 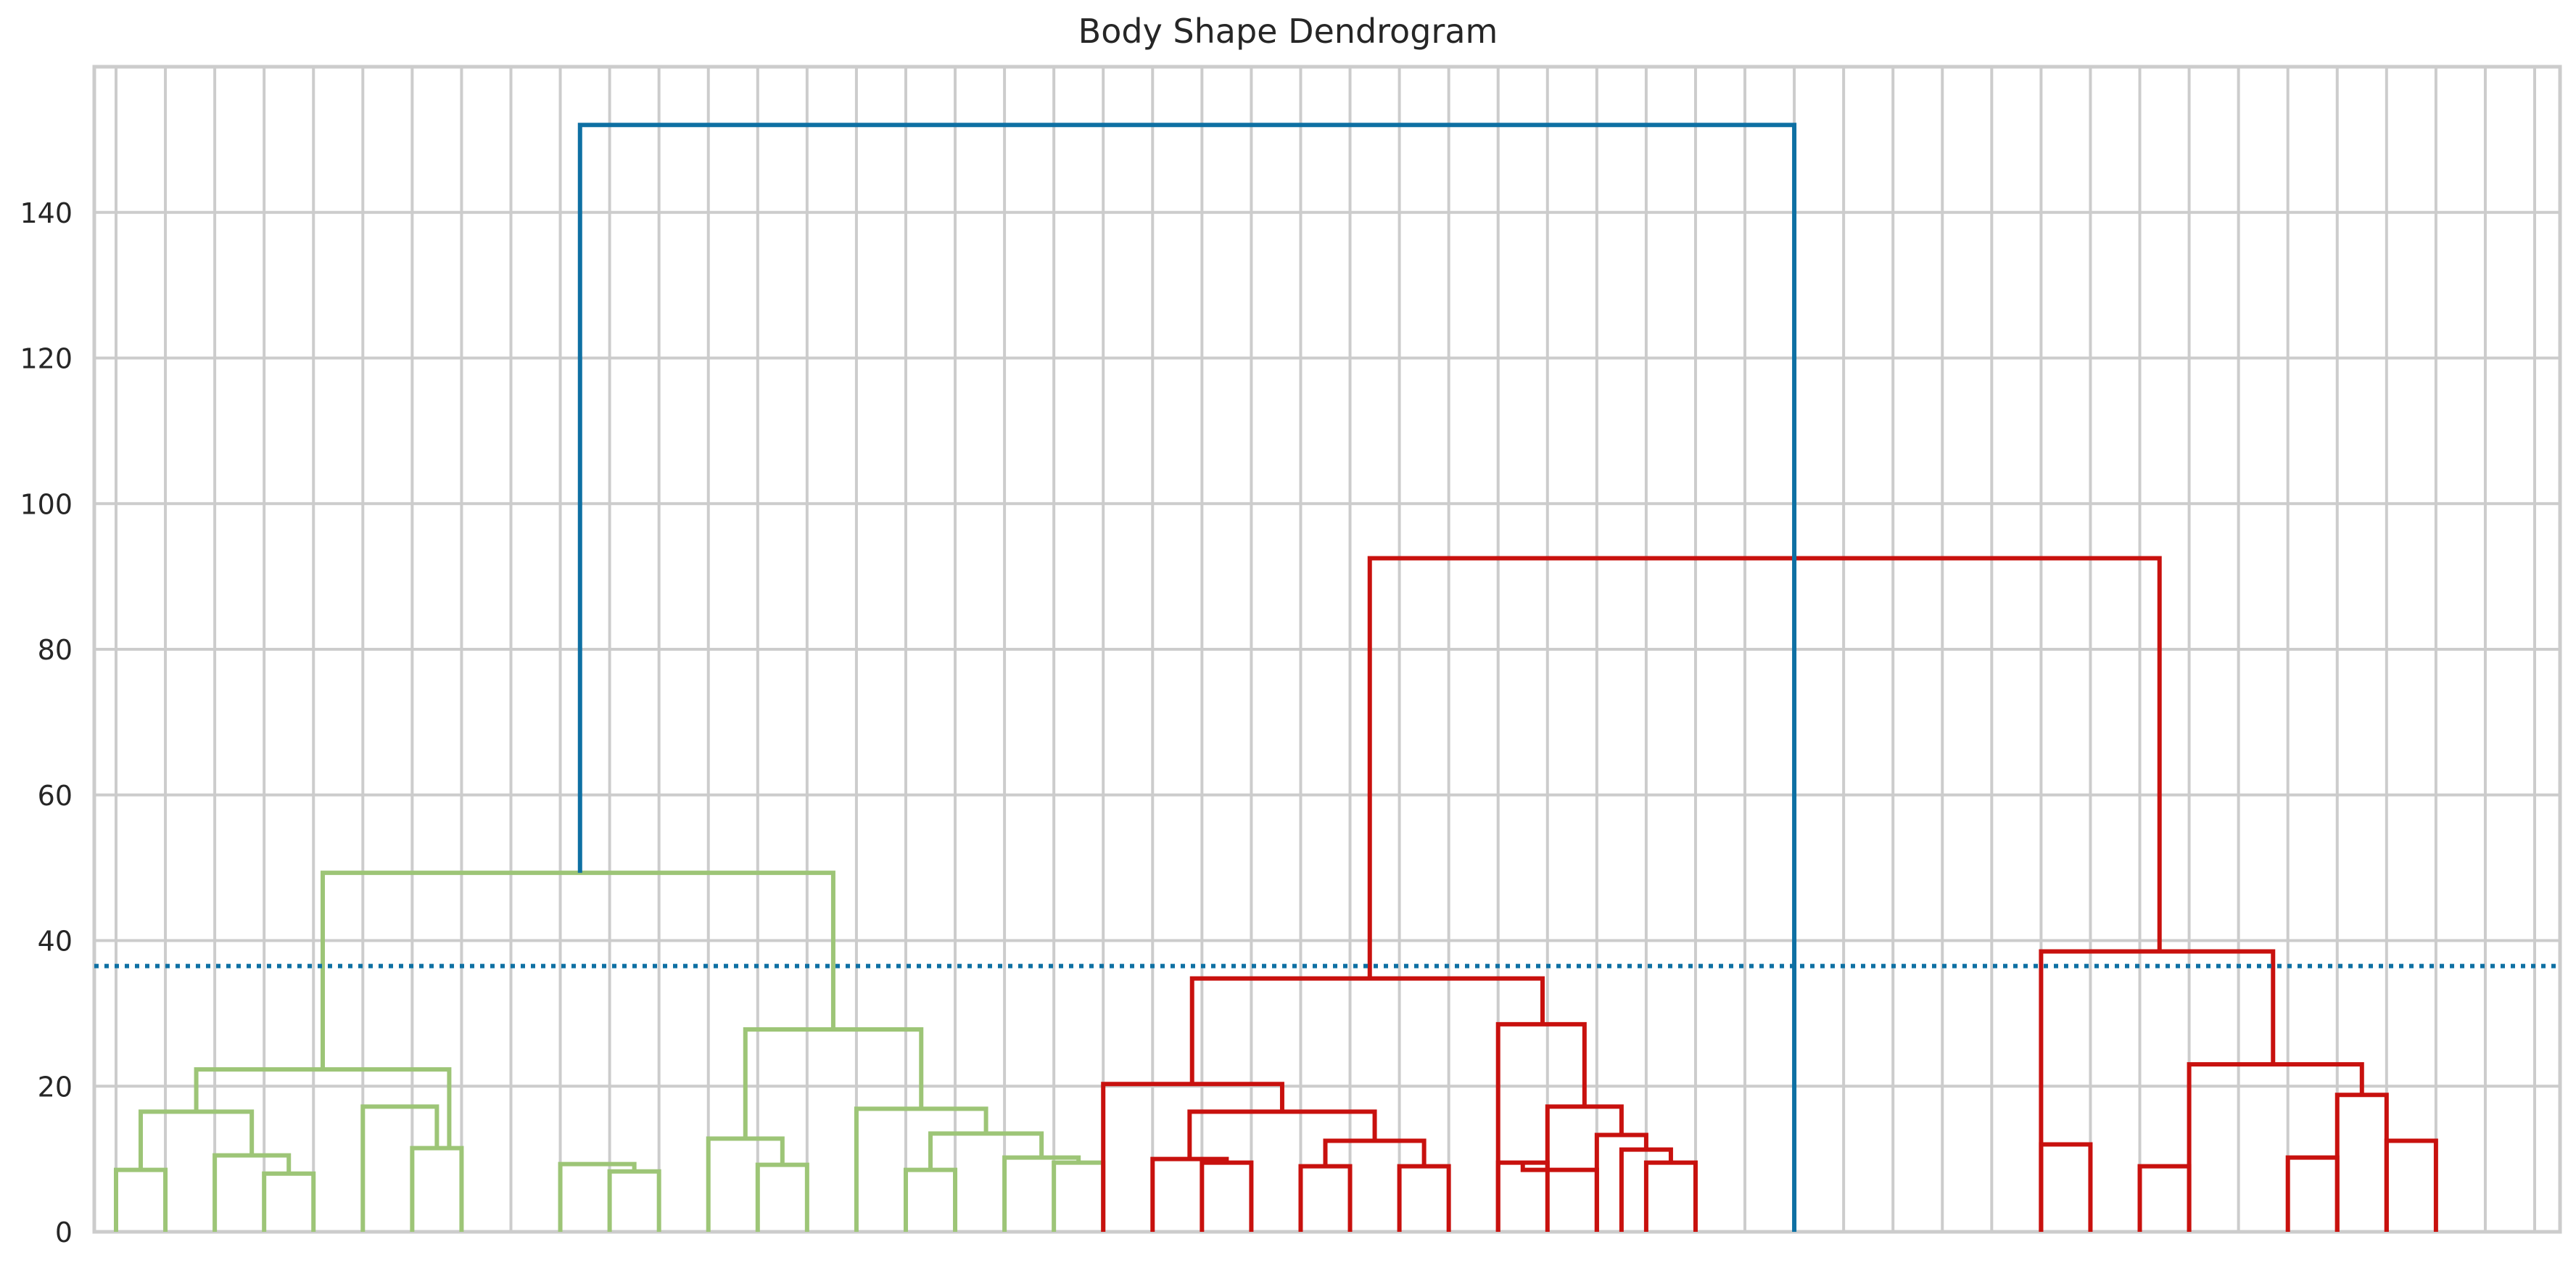 What do you see at coordinates (1288, 31) in the screenshot?
I see `chart-title: Body Shape Dendrogram` at bounding box center [1288, 31].